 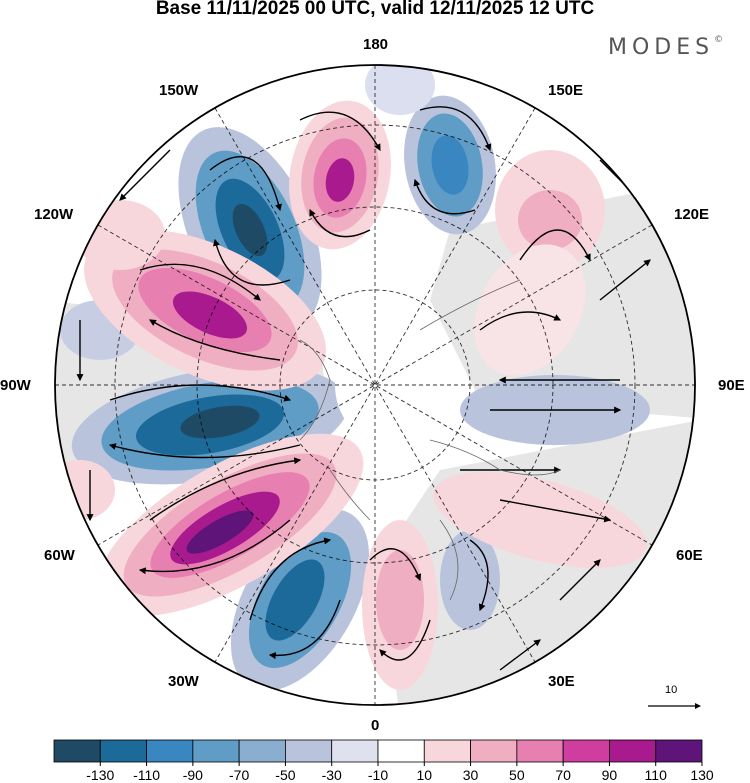 I want to click on colorbar-tick-label: -30, so click(x=331, y=775).